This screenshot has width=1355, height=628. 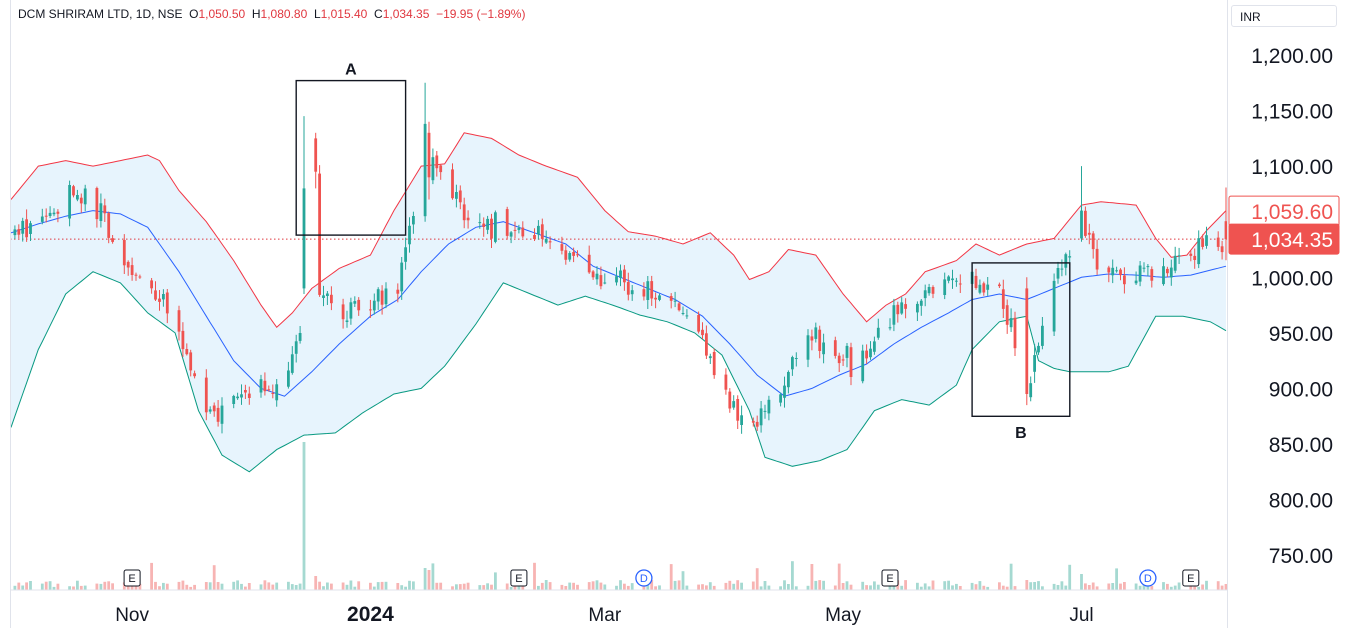 What do you see at coordinates (1081, 615) in the screenshot?
I see `x-tick-label: Jul` at bounding box center [1081, 615].